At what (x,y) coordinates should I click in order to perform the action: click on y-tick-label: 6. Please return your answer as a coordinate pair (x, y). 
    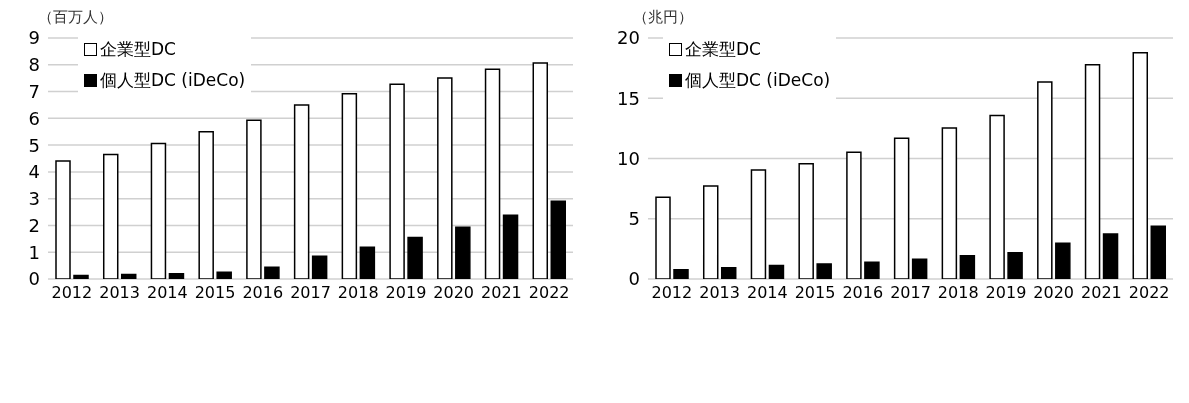
    Looking at the image, I should click on (34, 118).